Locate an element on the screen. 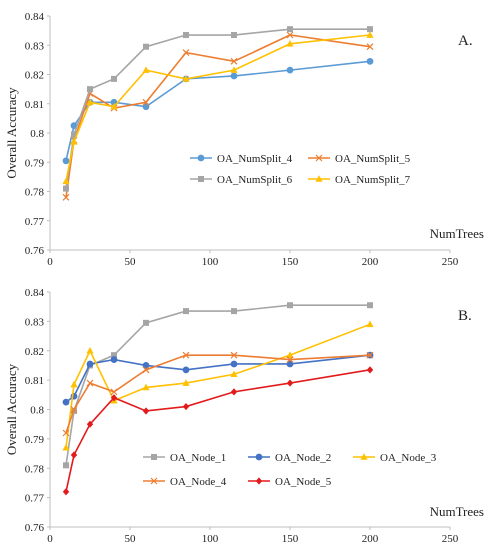 This screenshot has height=550, width=496. y-tick-label: 0.77 is located at coordinates (35, 222).